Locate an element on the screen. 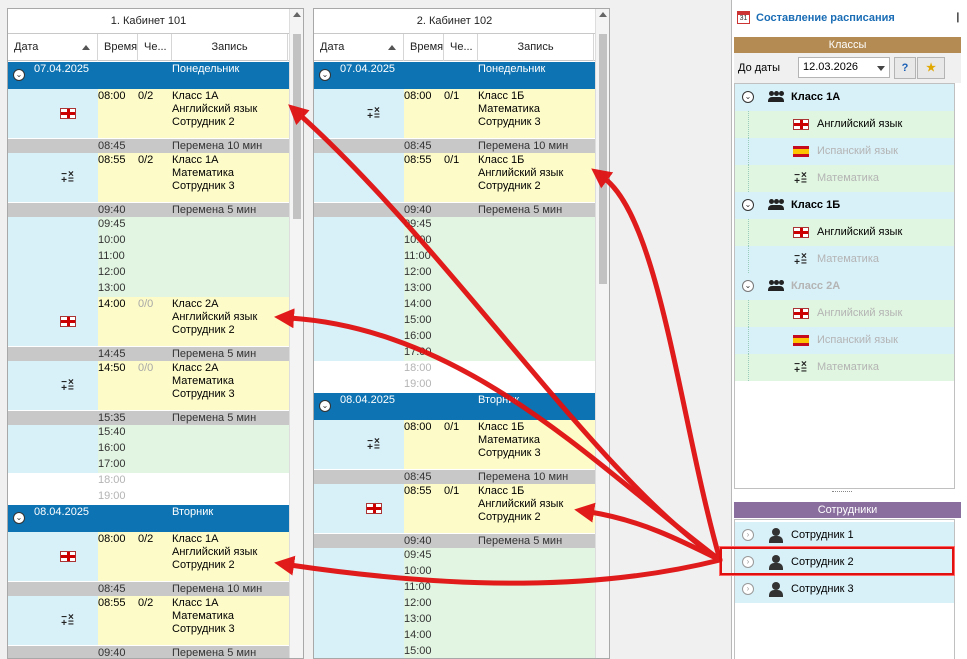  staff-item: › Сотрудник 3 is located at coordinates (844, 589).